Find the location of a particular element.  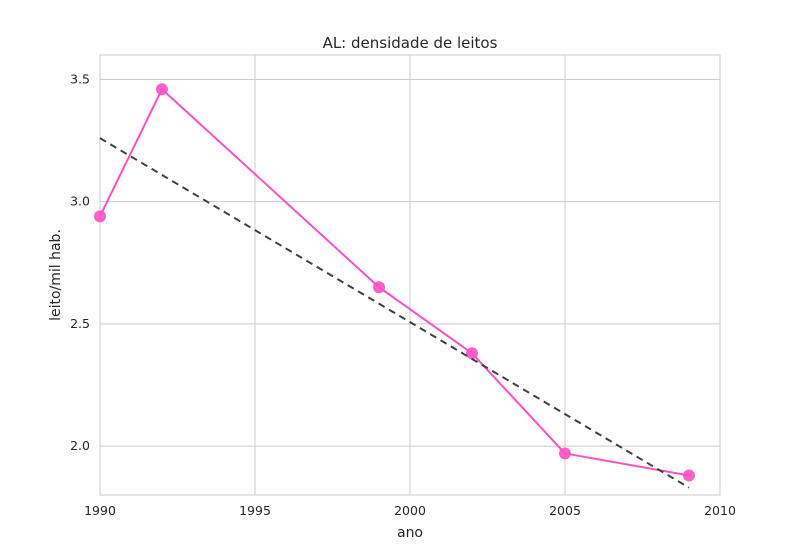

y-axis-label: leito/mil hab. is located at coordinates (56, 275).